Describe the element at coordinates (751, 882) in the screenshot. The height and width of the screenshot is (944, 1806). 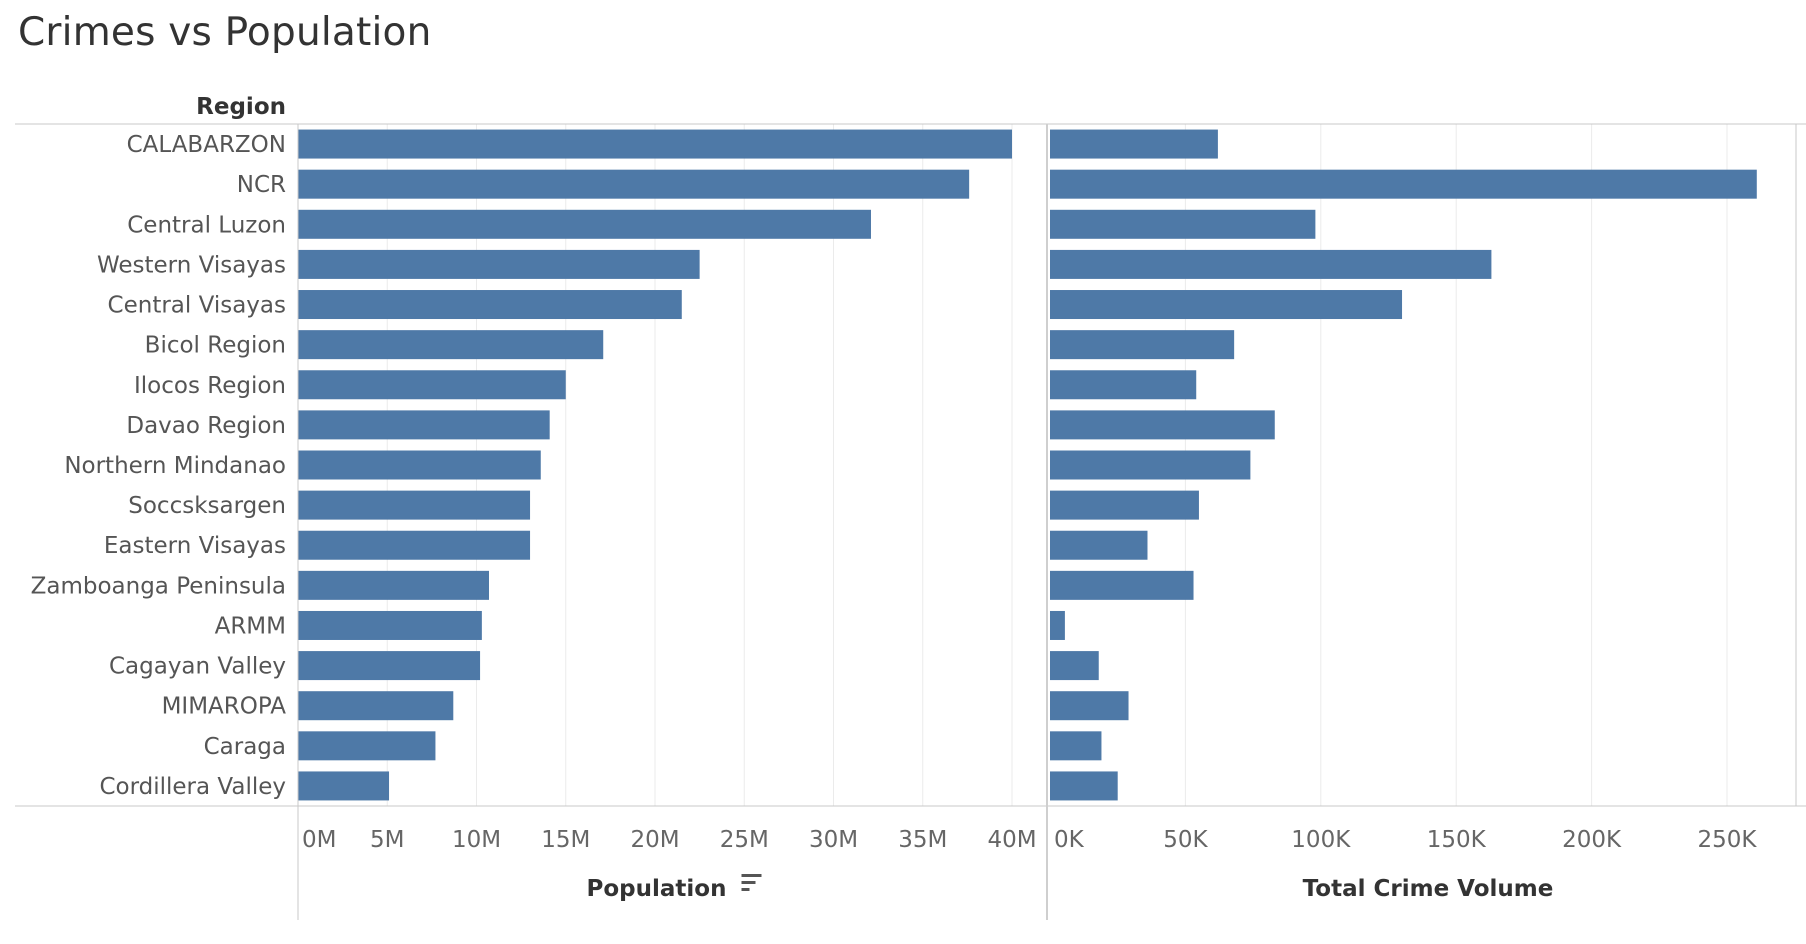
I see `sort-descending-icon` at that location.